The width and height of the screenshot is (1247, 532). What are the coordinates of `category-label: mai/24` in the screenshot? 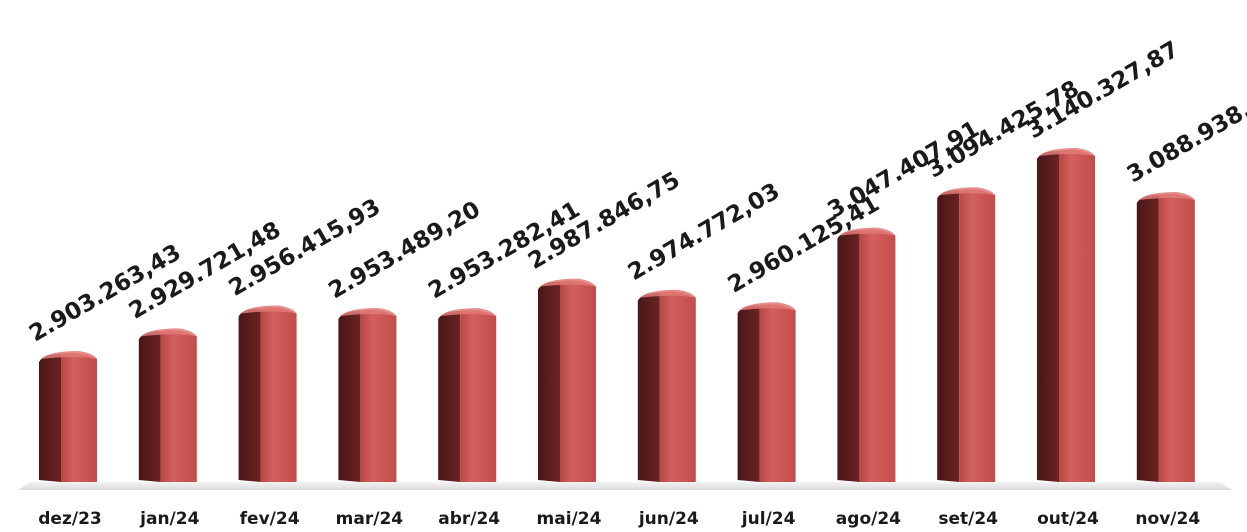 It's located at (569, 519).